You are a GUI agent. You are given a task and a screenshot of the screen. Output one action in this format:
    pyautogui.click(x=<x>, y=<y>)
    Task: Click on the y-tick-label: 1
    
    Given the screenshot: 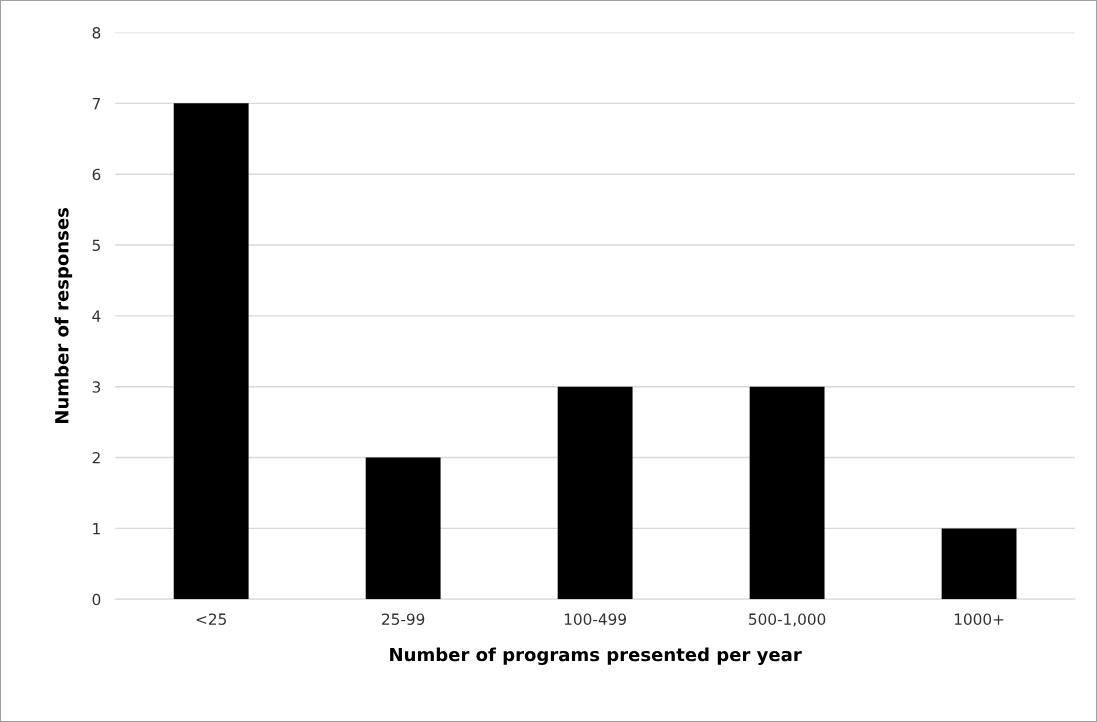 What is the action you would take?
    pyautogui.click(x=96, y=529)
    